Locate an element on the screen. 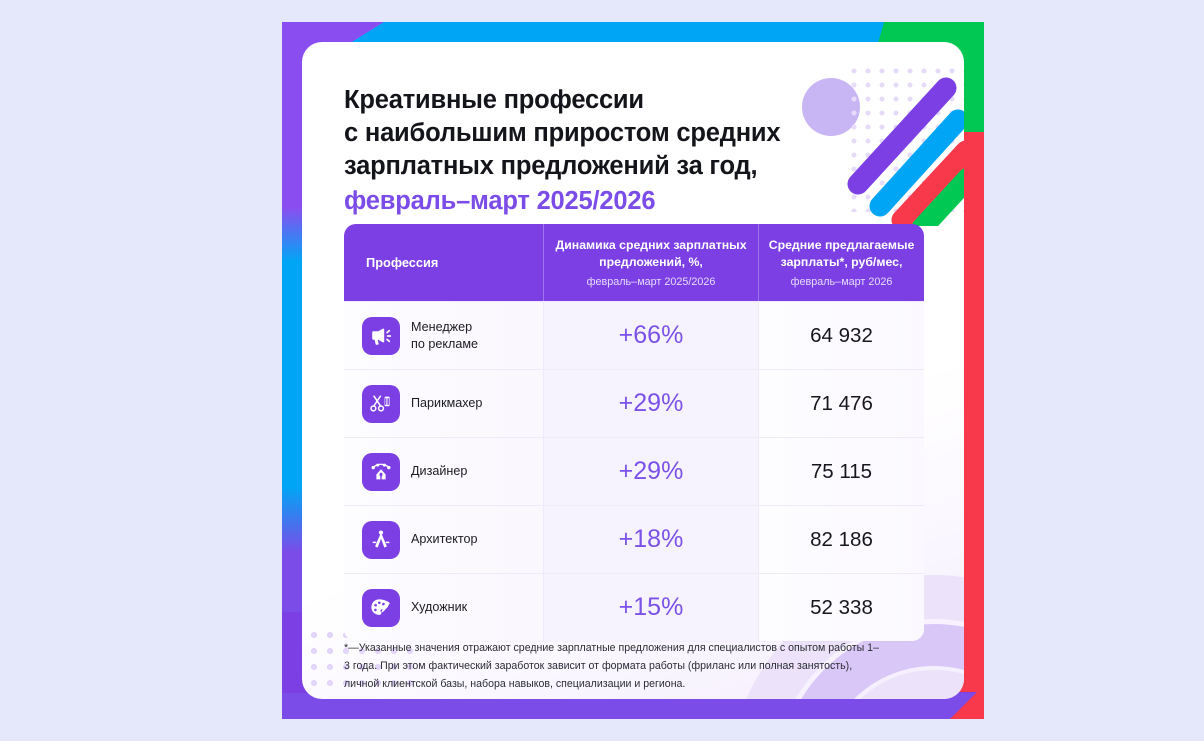 The height and width of the screenshot is (741, 1204). cell-profession: Архитектор is located at coordinates (443, 539).